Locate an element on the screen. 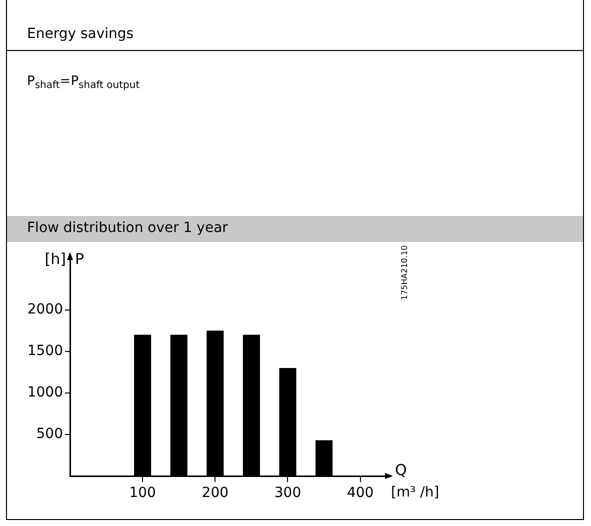  x-tick-label: 100 is located at coordinates (142, 493).